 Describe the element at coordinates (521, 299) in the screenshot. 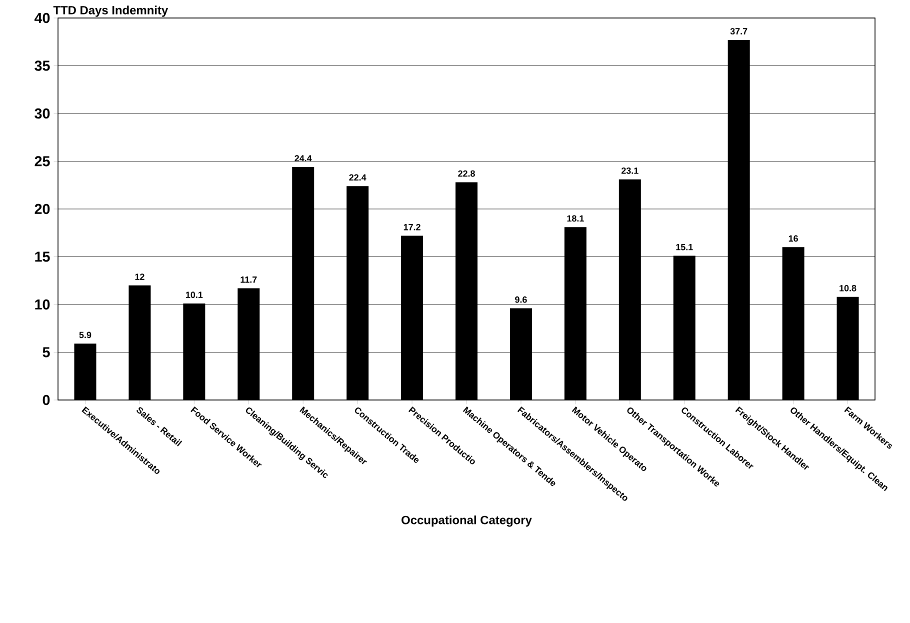

I see `data-label: 9.6` at that location.